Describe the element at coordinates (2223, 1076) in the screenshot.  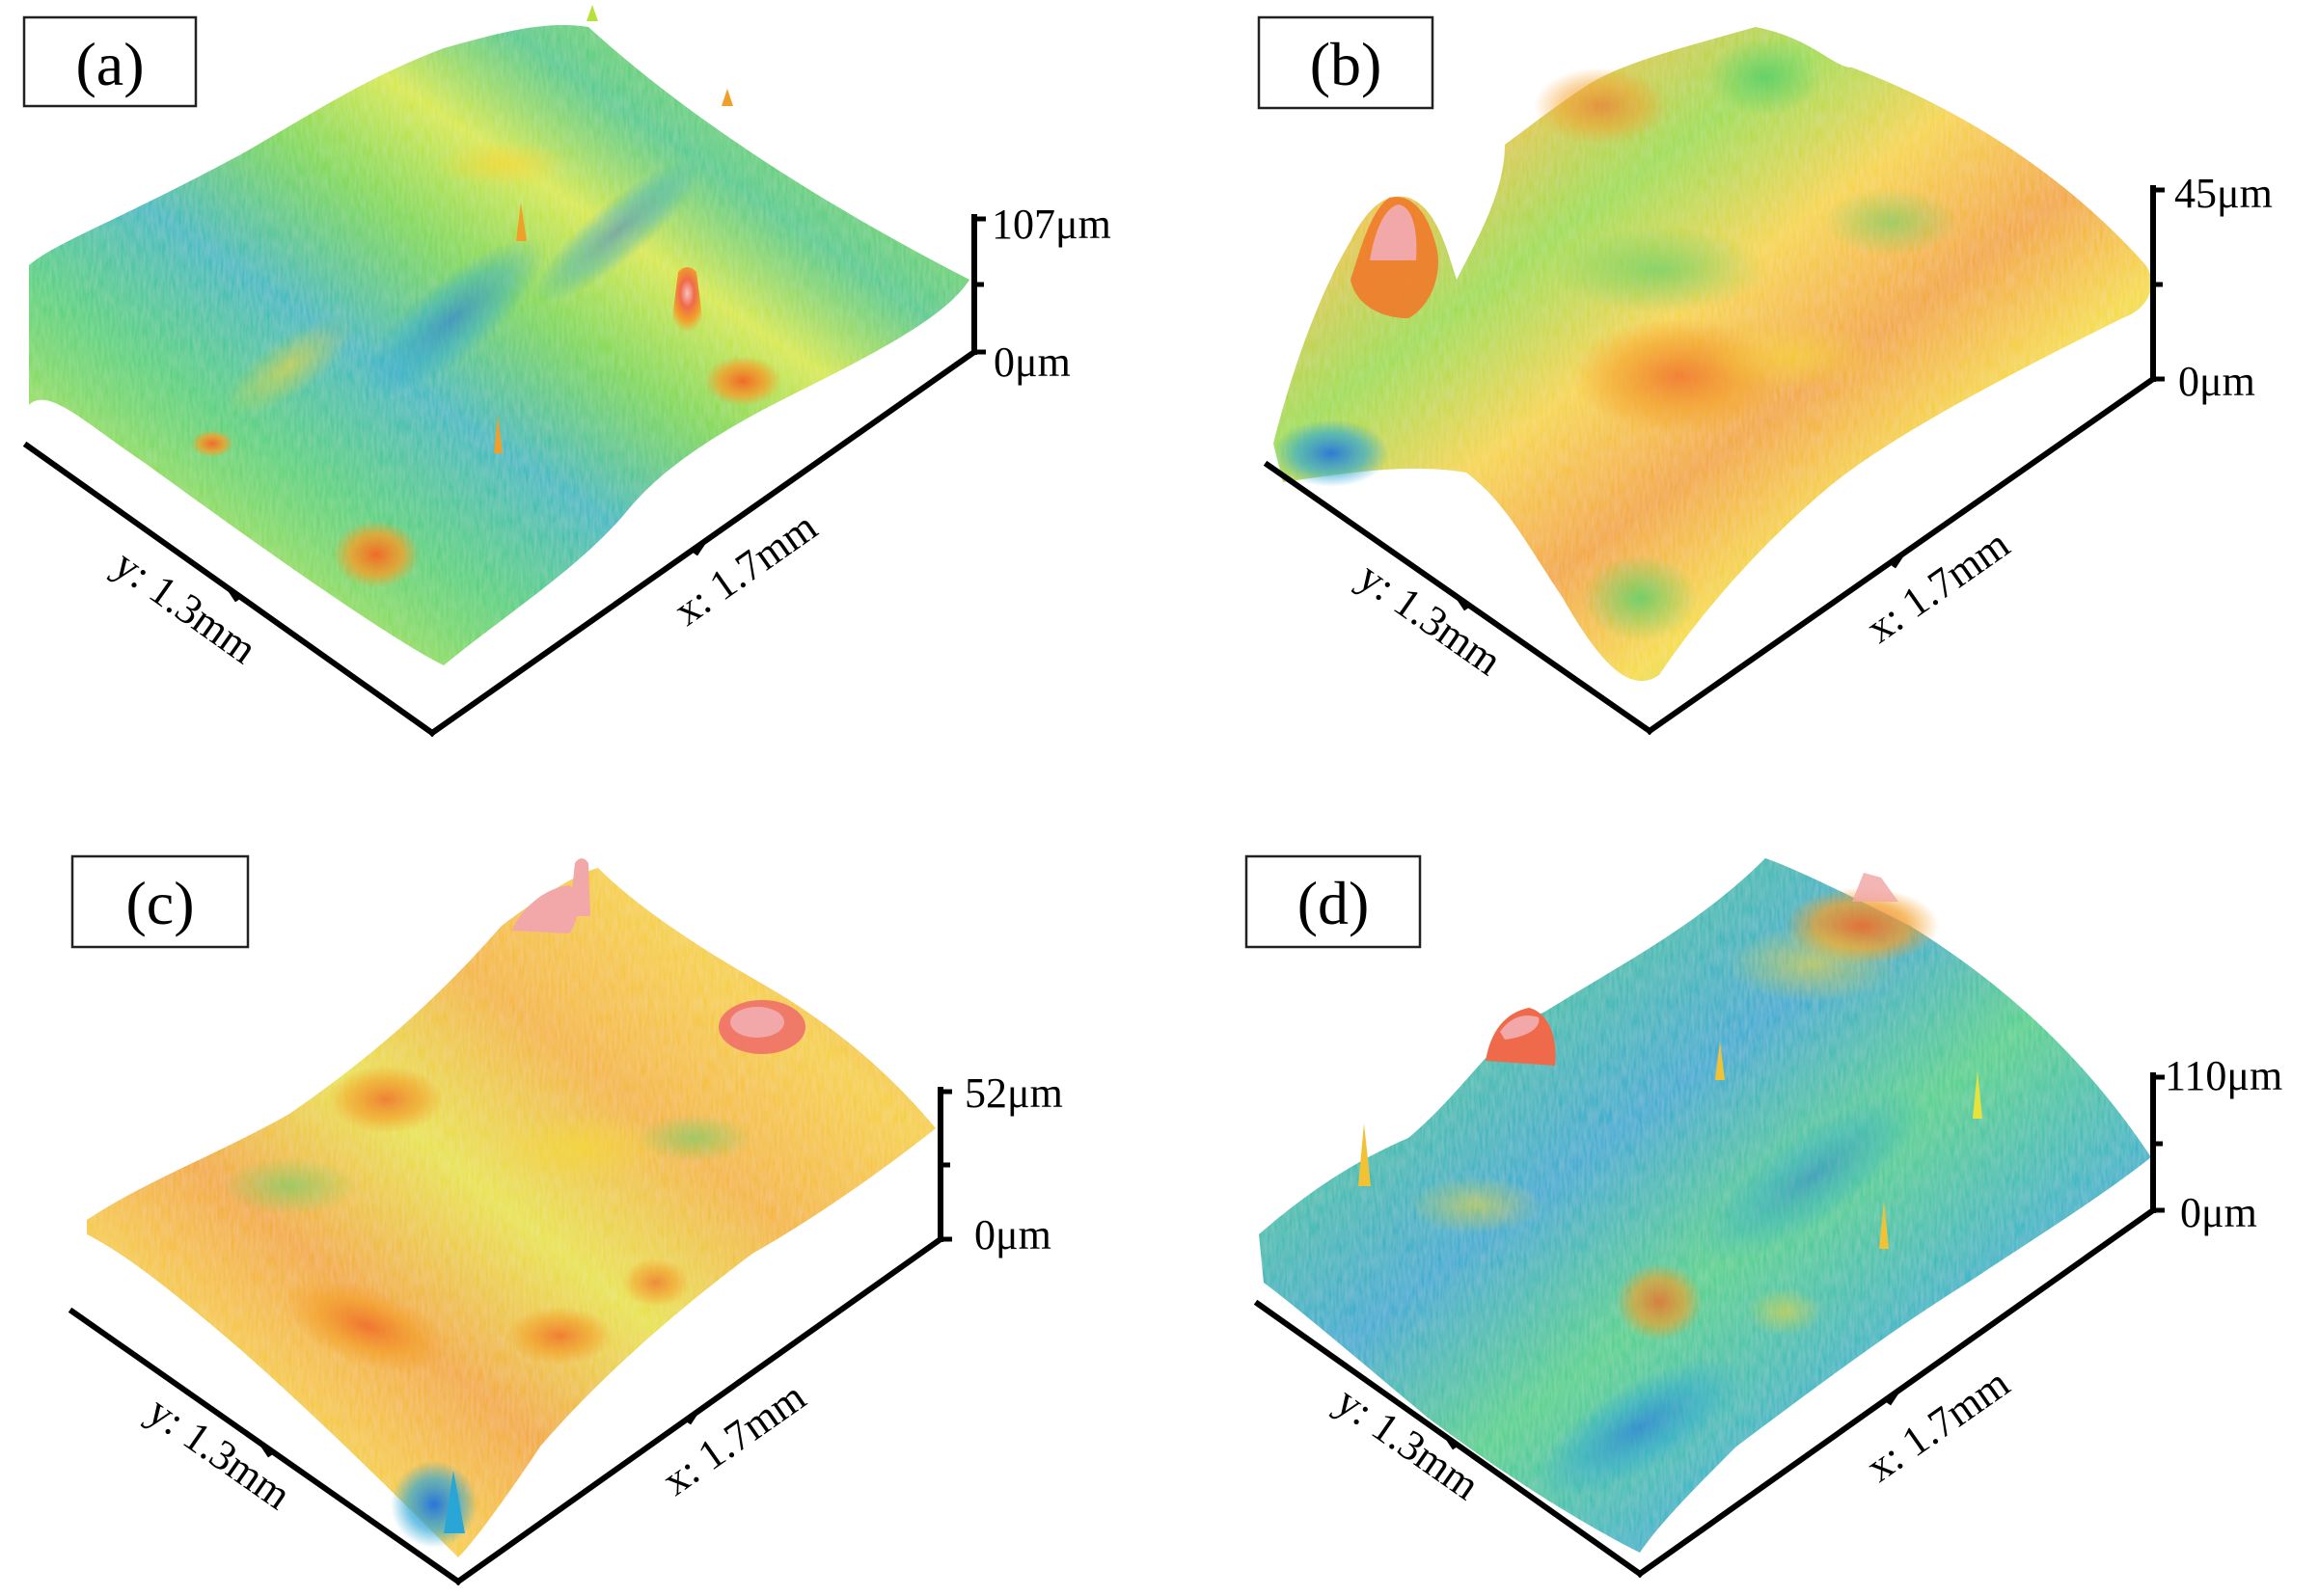
I see `panel-d-z-max: 110μm` at that location.